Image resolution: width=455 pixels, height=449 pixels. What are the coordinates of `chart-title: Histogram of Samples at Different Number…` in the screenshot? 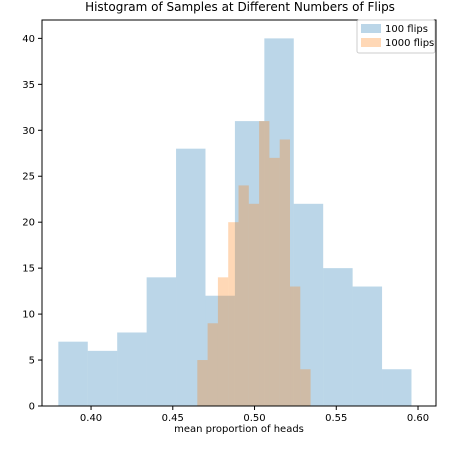 It's located at (240, 7).